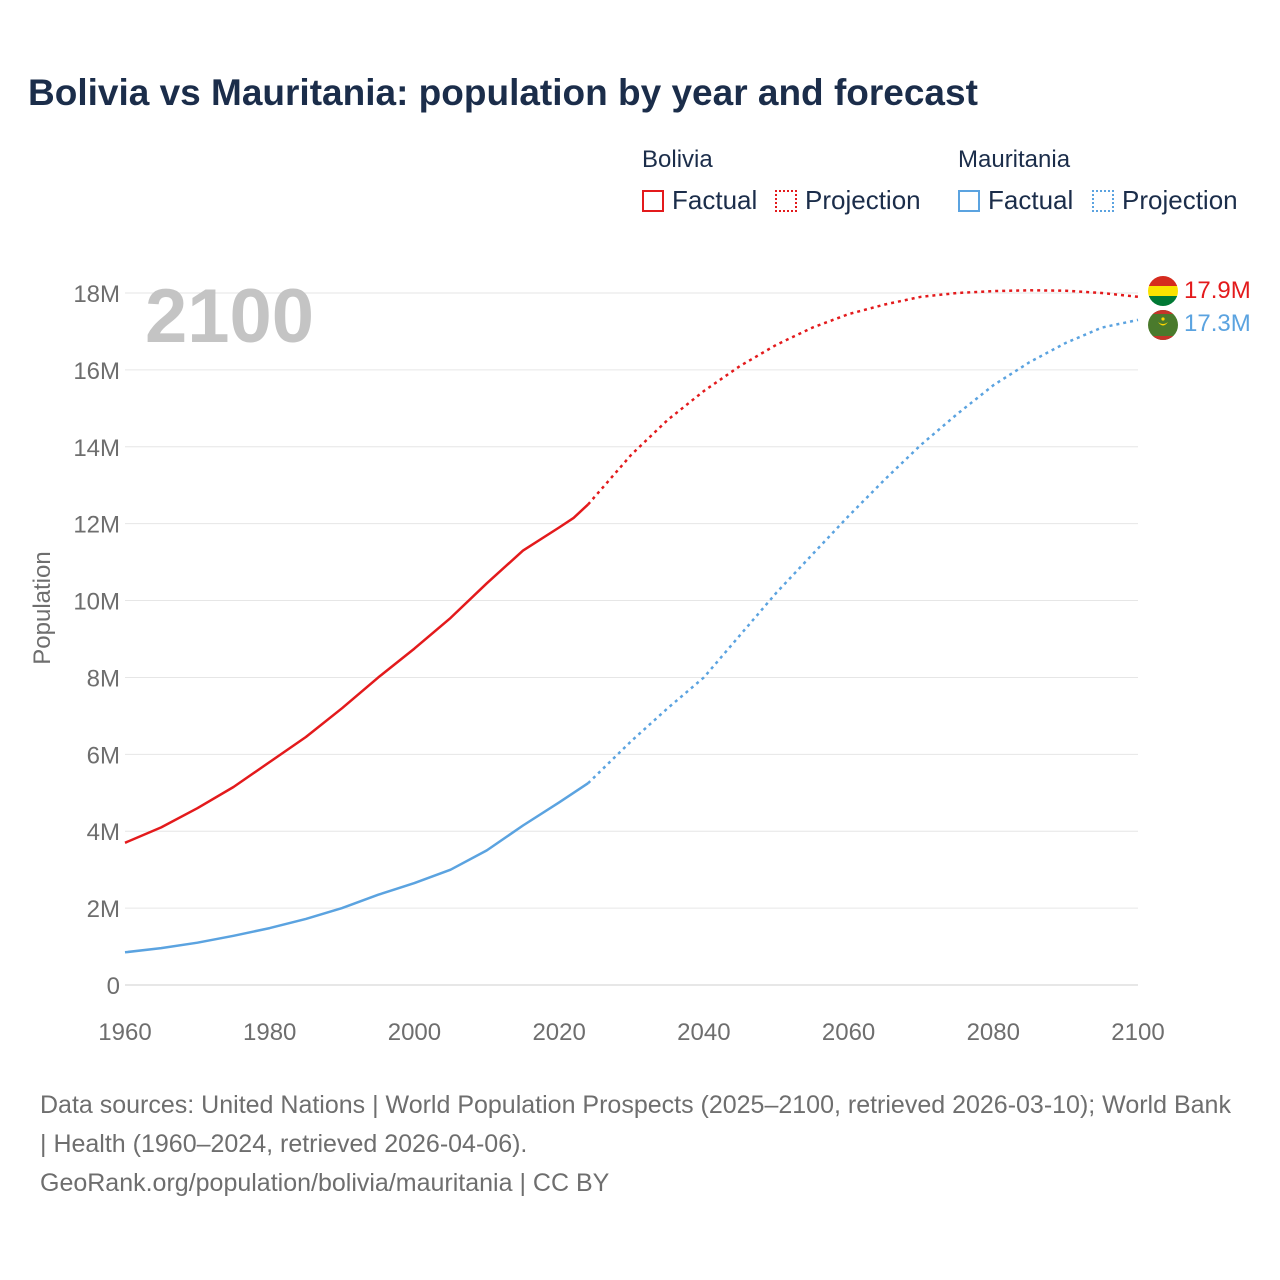  Describe the element at coordinates (103, 832) in the screenshot. I see `y-tick-label: 4M` at that location.